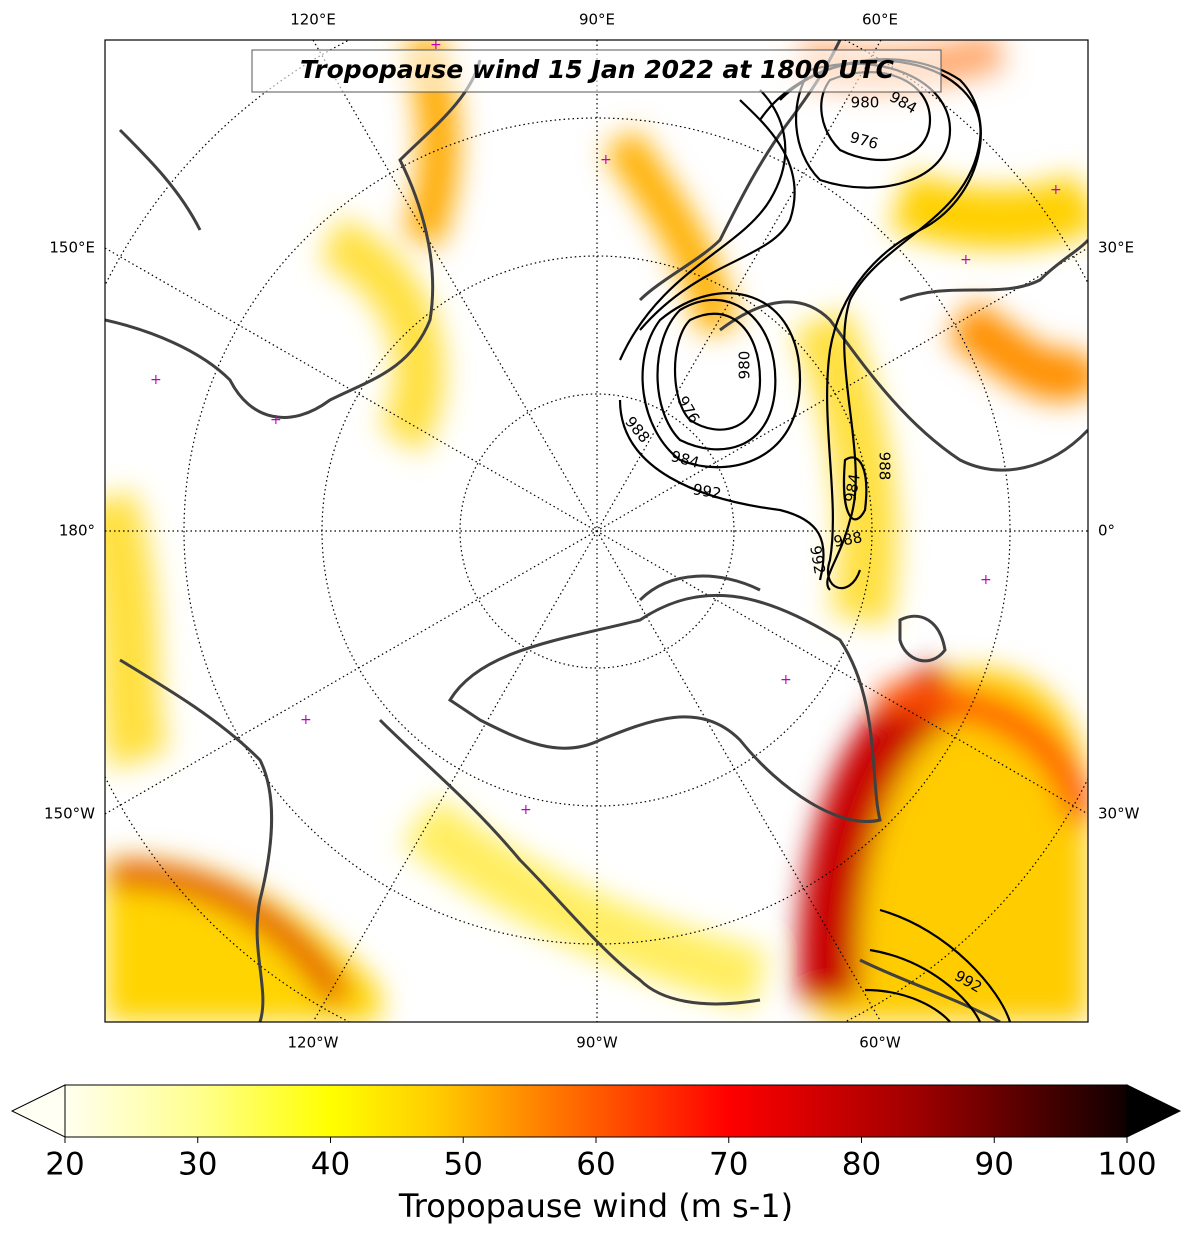  Describe the element at coordinates (880, 20) in the screenshot. I see `longitude-label: 60°E` at that location.